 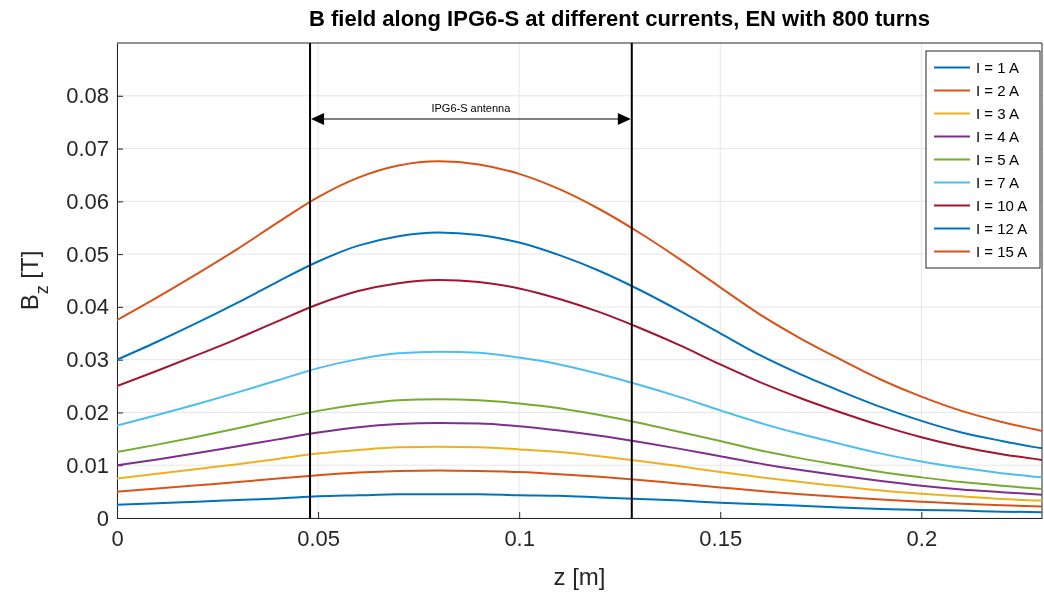 I want to click on x-axis-title: z [m], so click(x=579, y=576).